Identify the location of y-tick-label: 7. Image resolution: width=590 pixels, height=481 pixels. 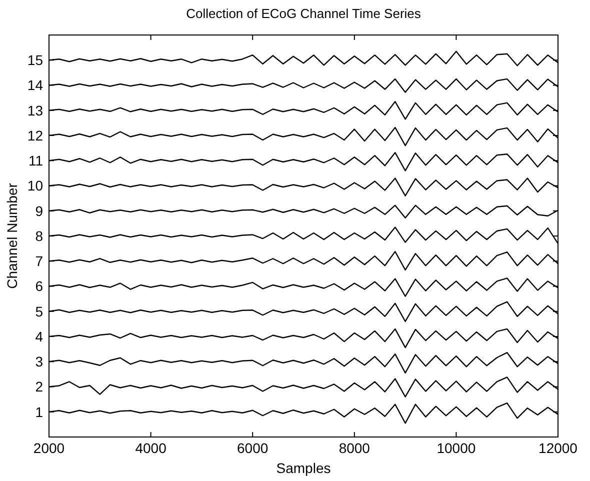
(39, 261).